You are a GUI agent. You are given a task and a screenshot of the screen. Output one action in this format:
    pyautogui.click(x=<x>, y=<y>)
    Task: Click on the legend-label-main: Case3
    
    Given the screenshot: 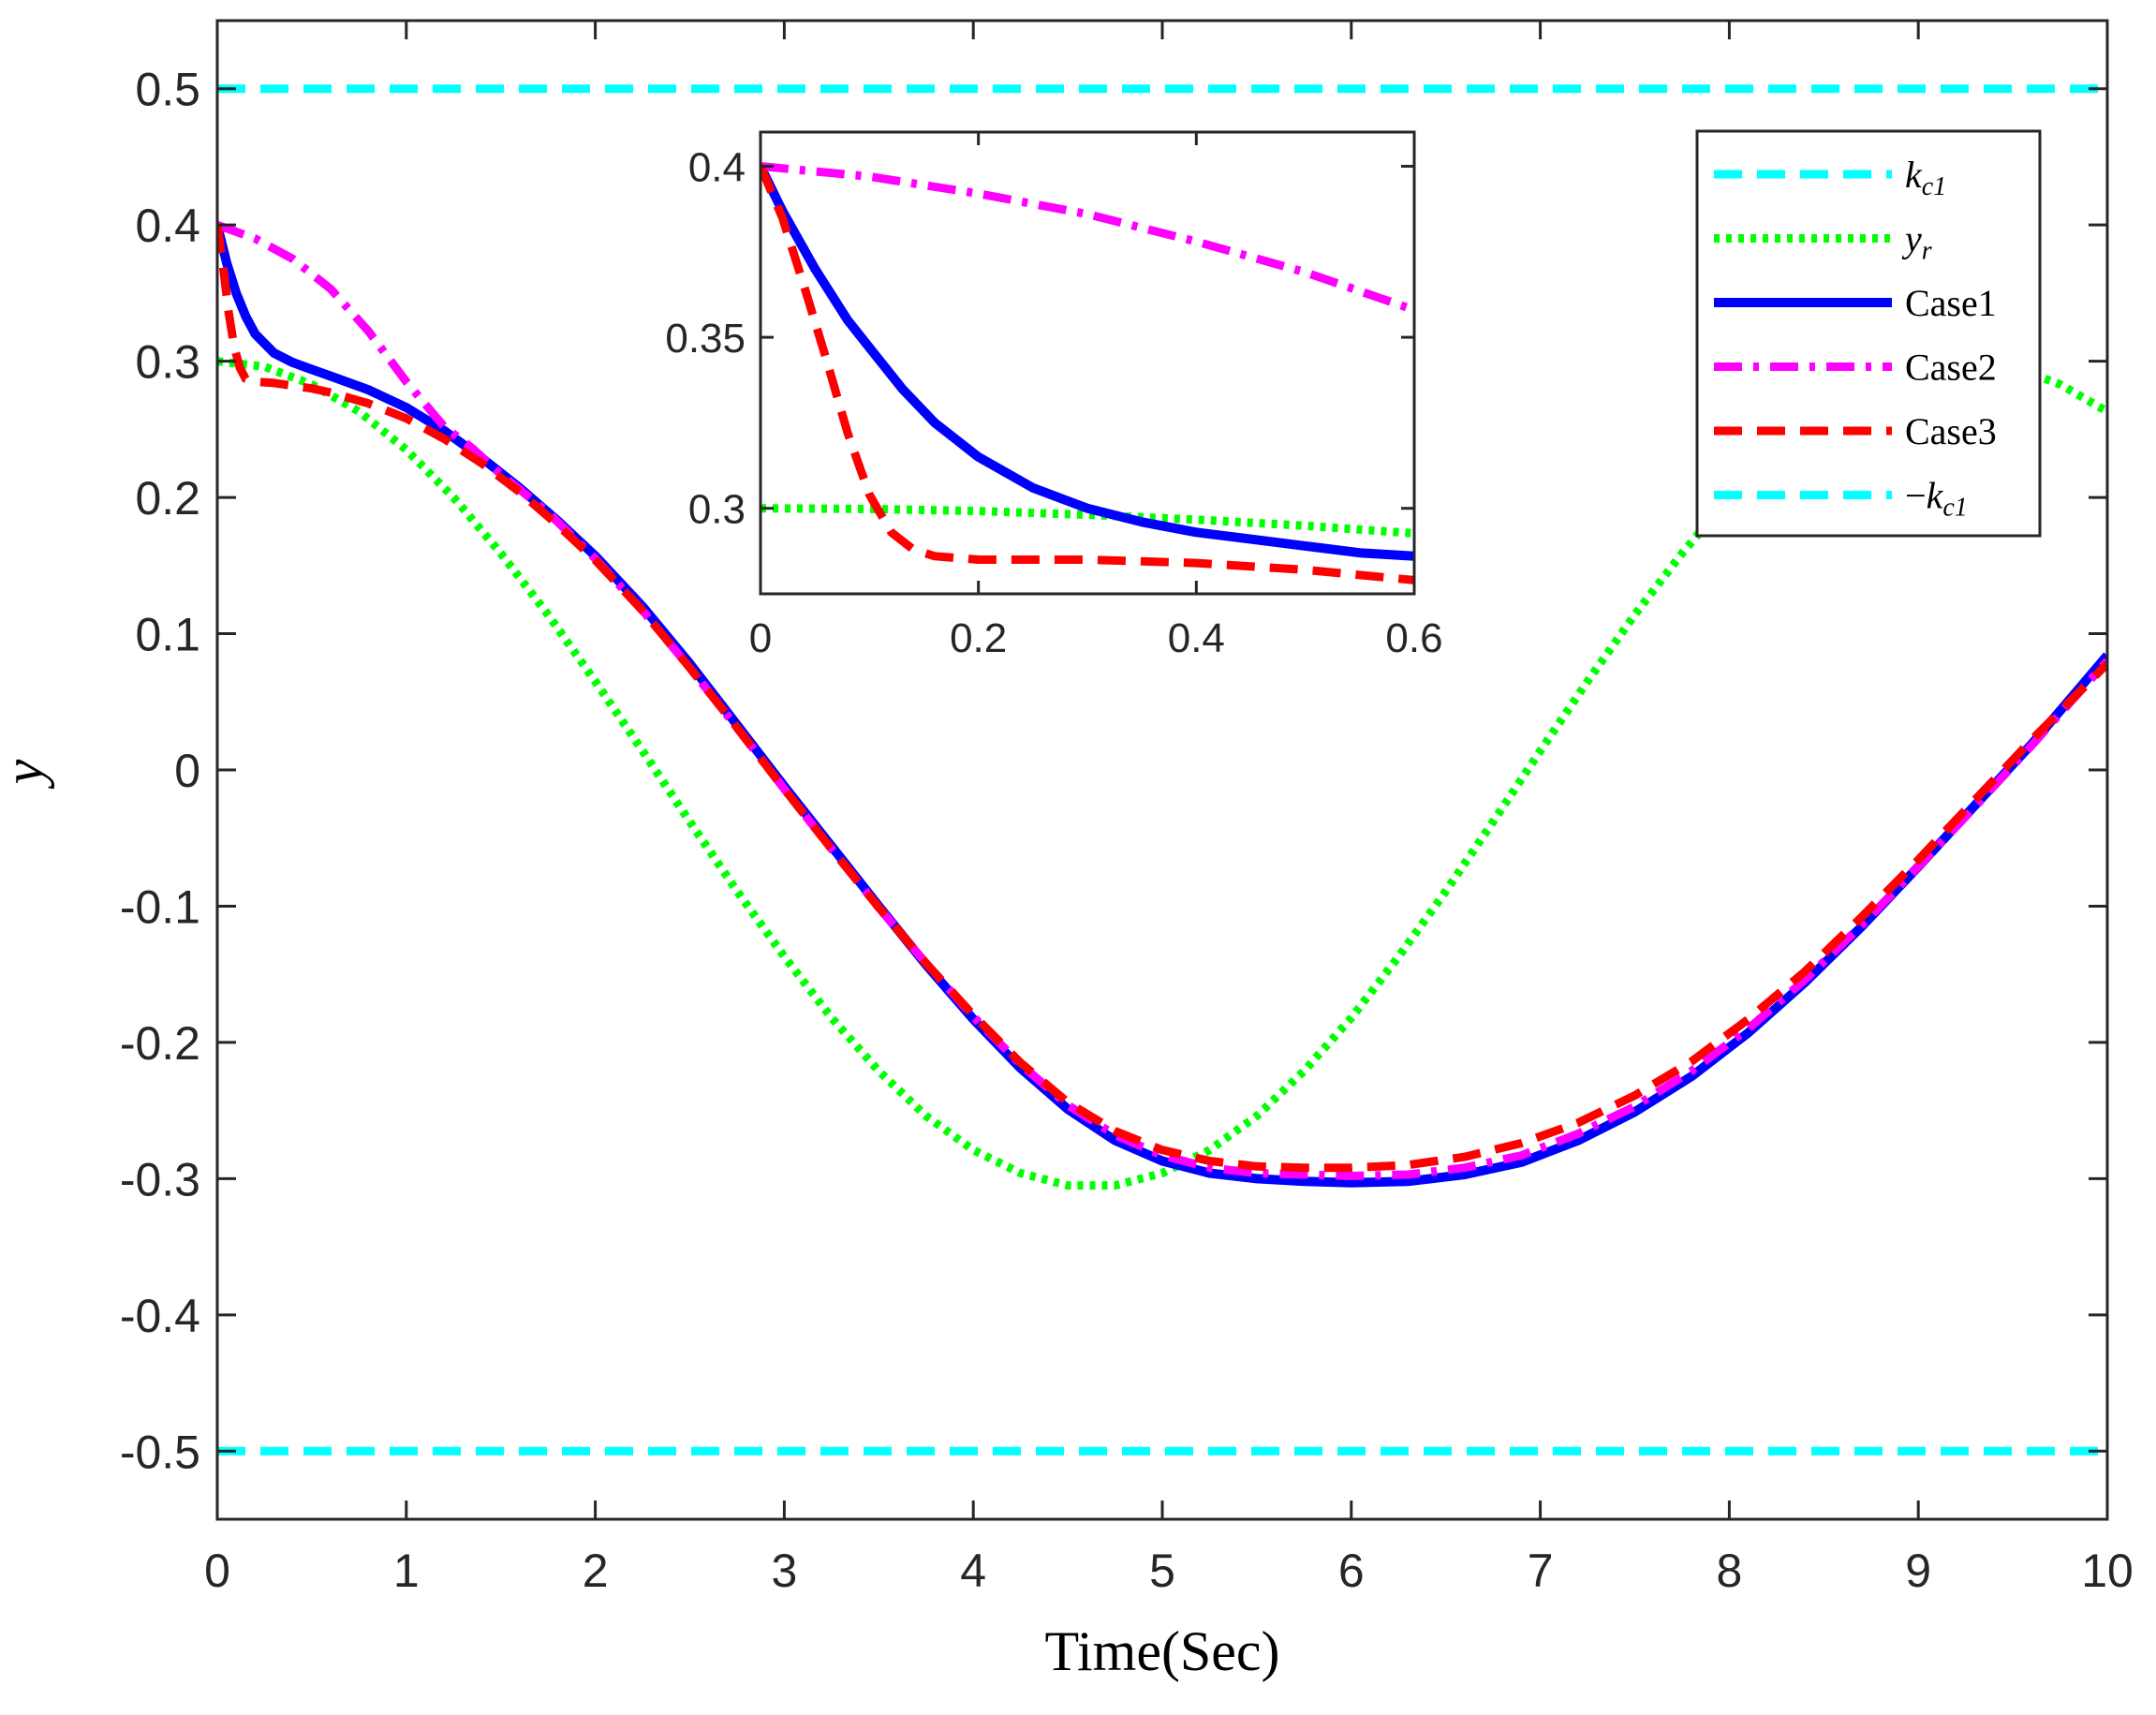 What is the action you would take?
    pyautogui.click(x=1951, y=431)
    